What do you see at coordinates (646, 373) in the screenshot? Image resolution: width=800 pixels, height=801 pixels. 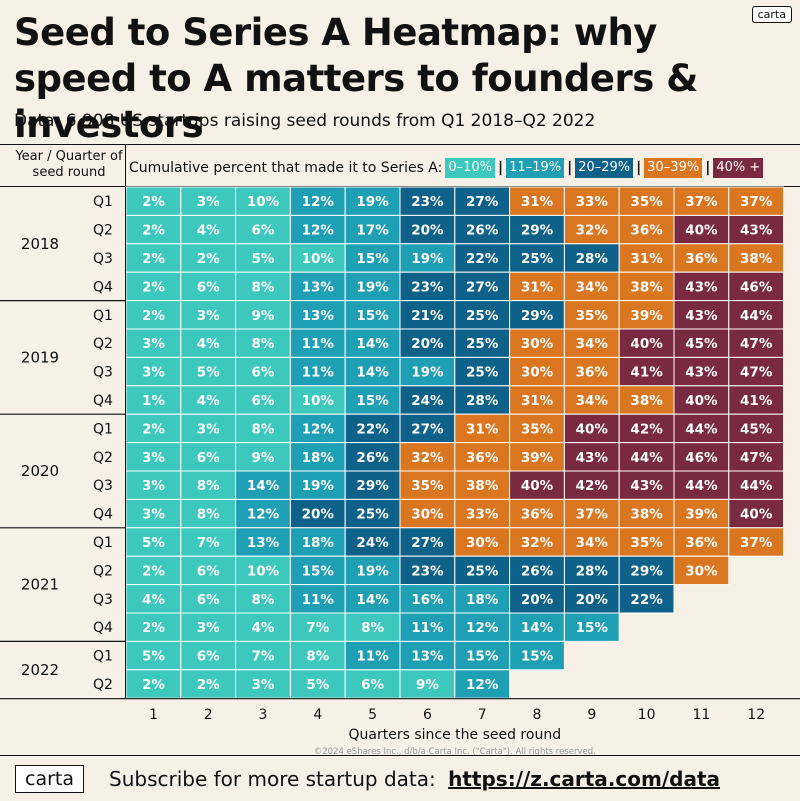 I see `cell-value-label: 41%` at bounding box center [646, 373].